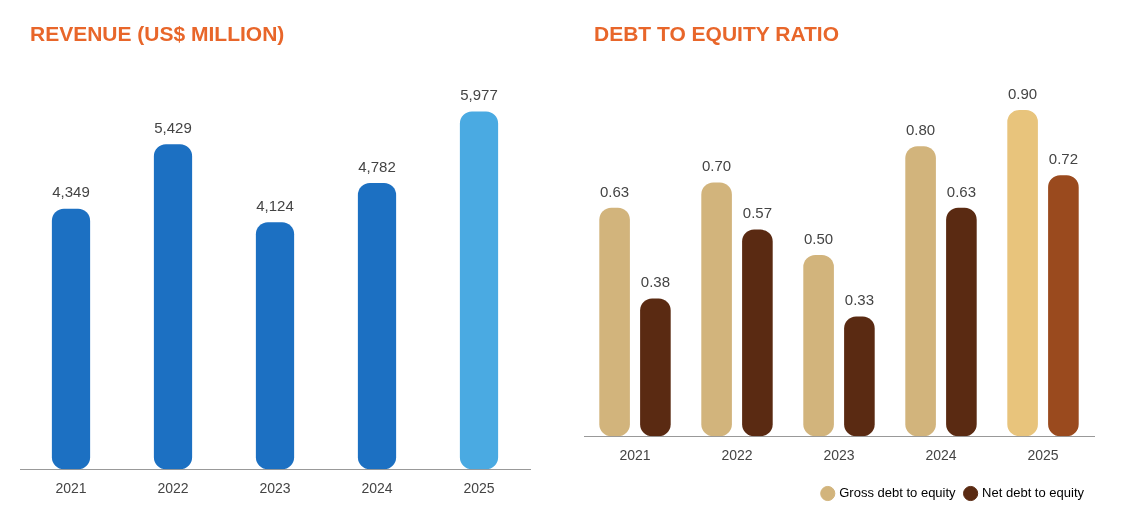 This screenshot has width=1128, height=530. Describe the element at coordinates (898, 493) in the screenshot. I see `legend-label: Gross debt to equity` at that location.